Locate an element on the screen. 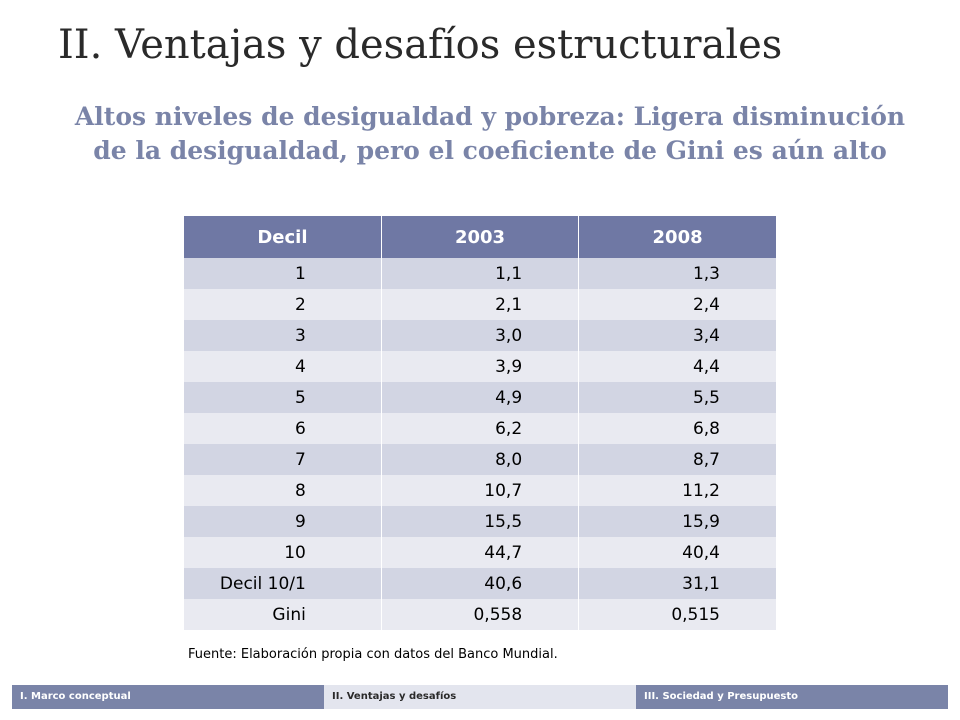 The width and height of the screenshot is (960, 720). cell-decil: 4 is located at coordinates (283, 366).